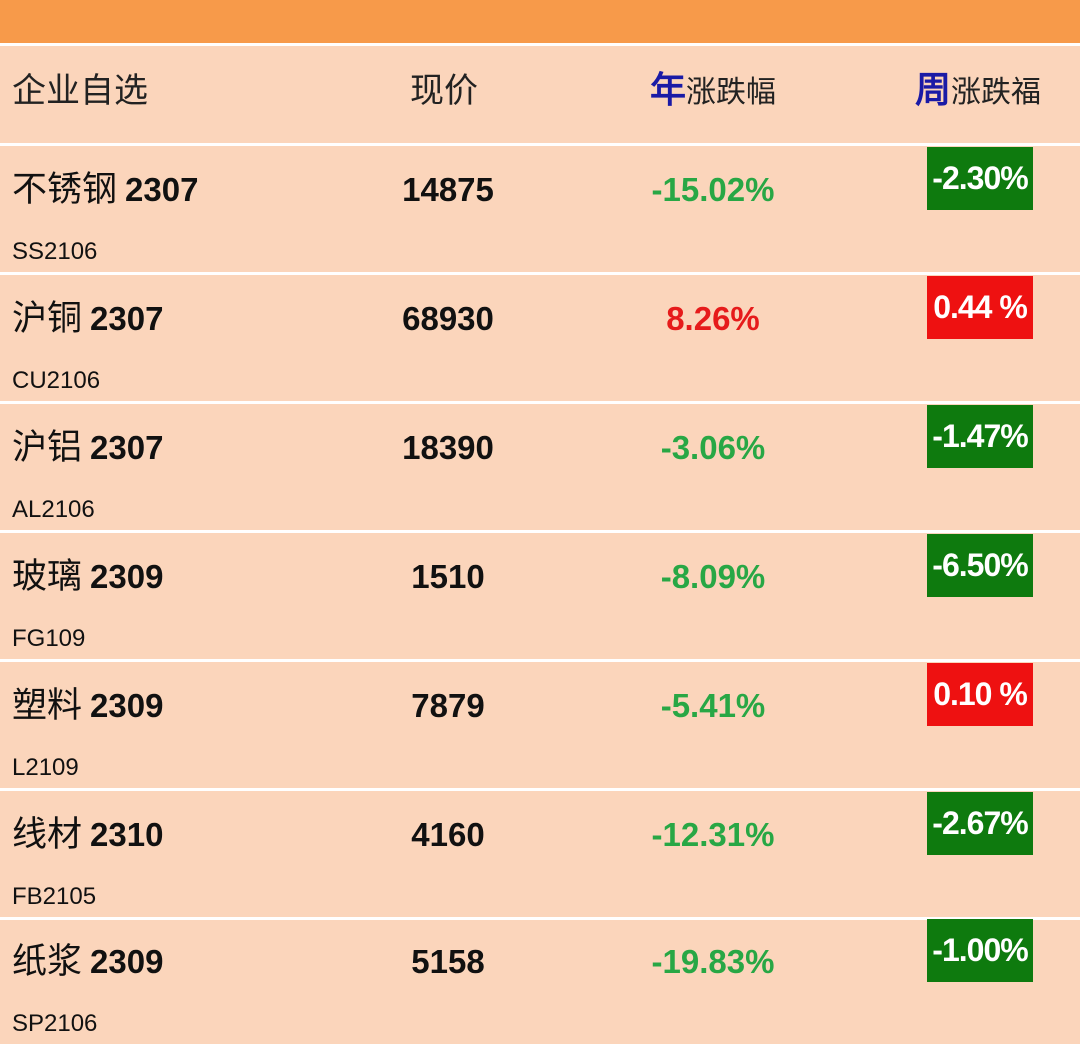  I want to click on week-change-badge: -6.50%, so click(980, 565).